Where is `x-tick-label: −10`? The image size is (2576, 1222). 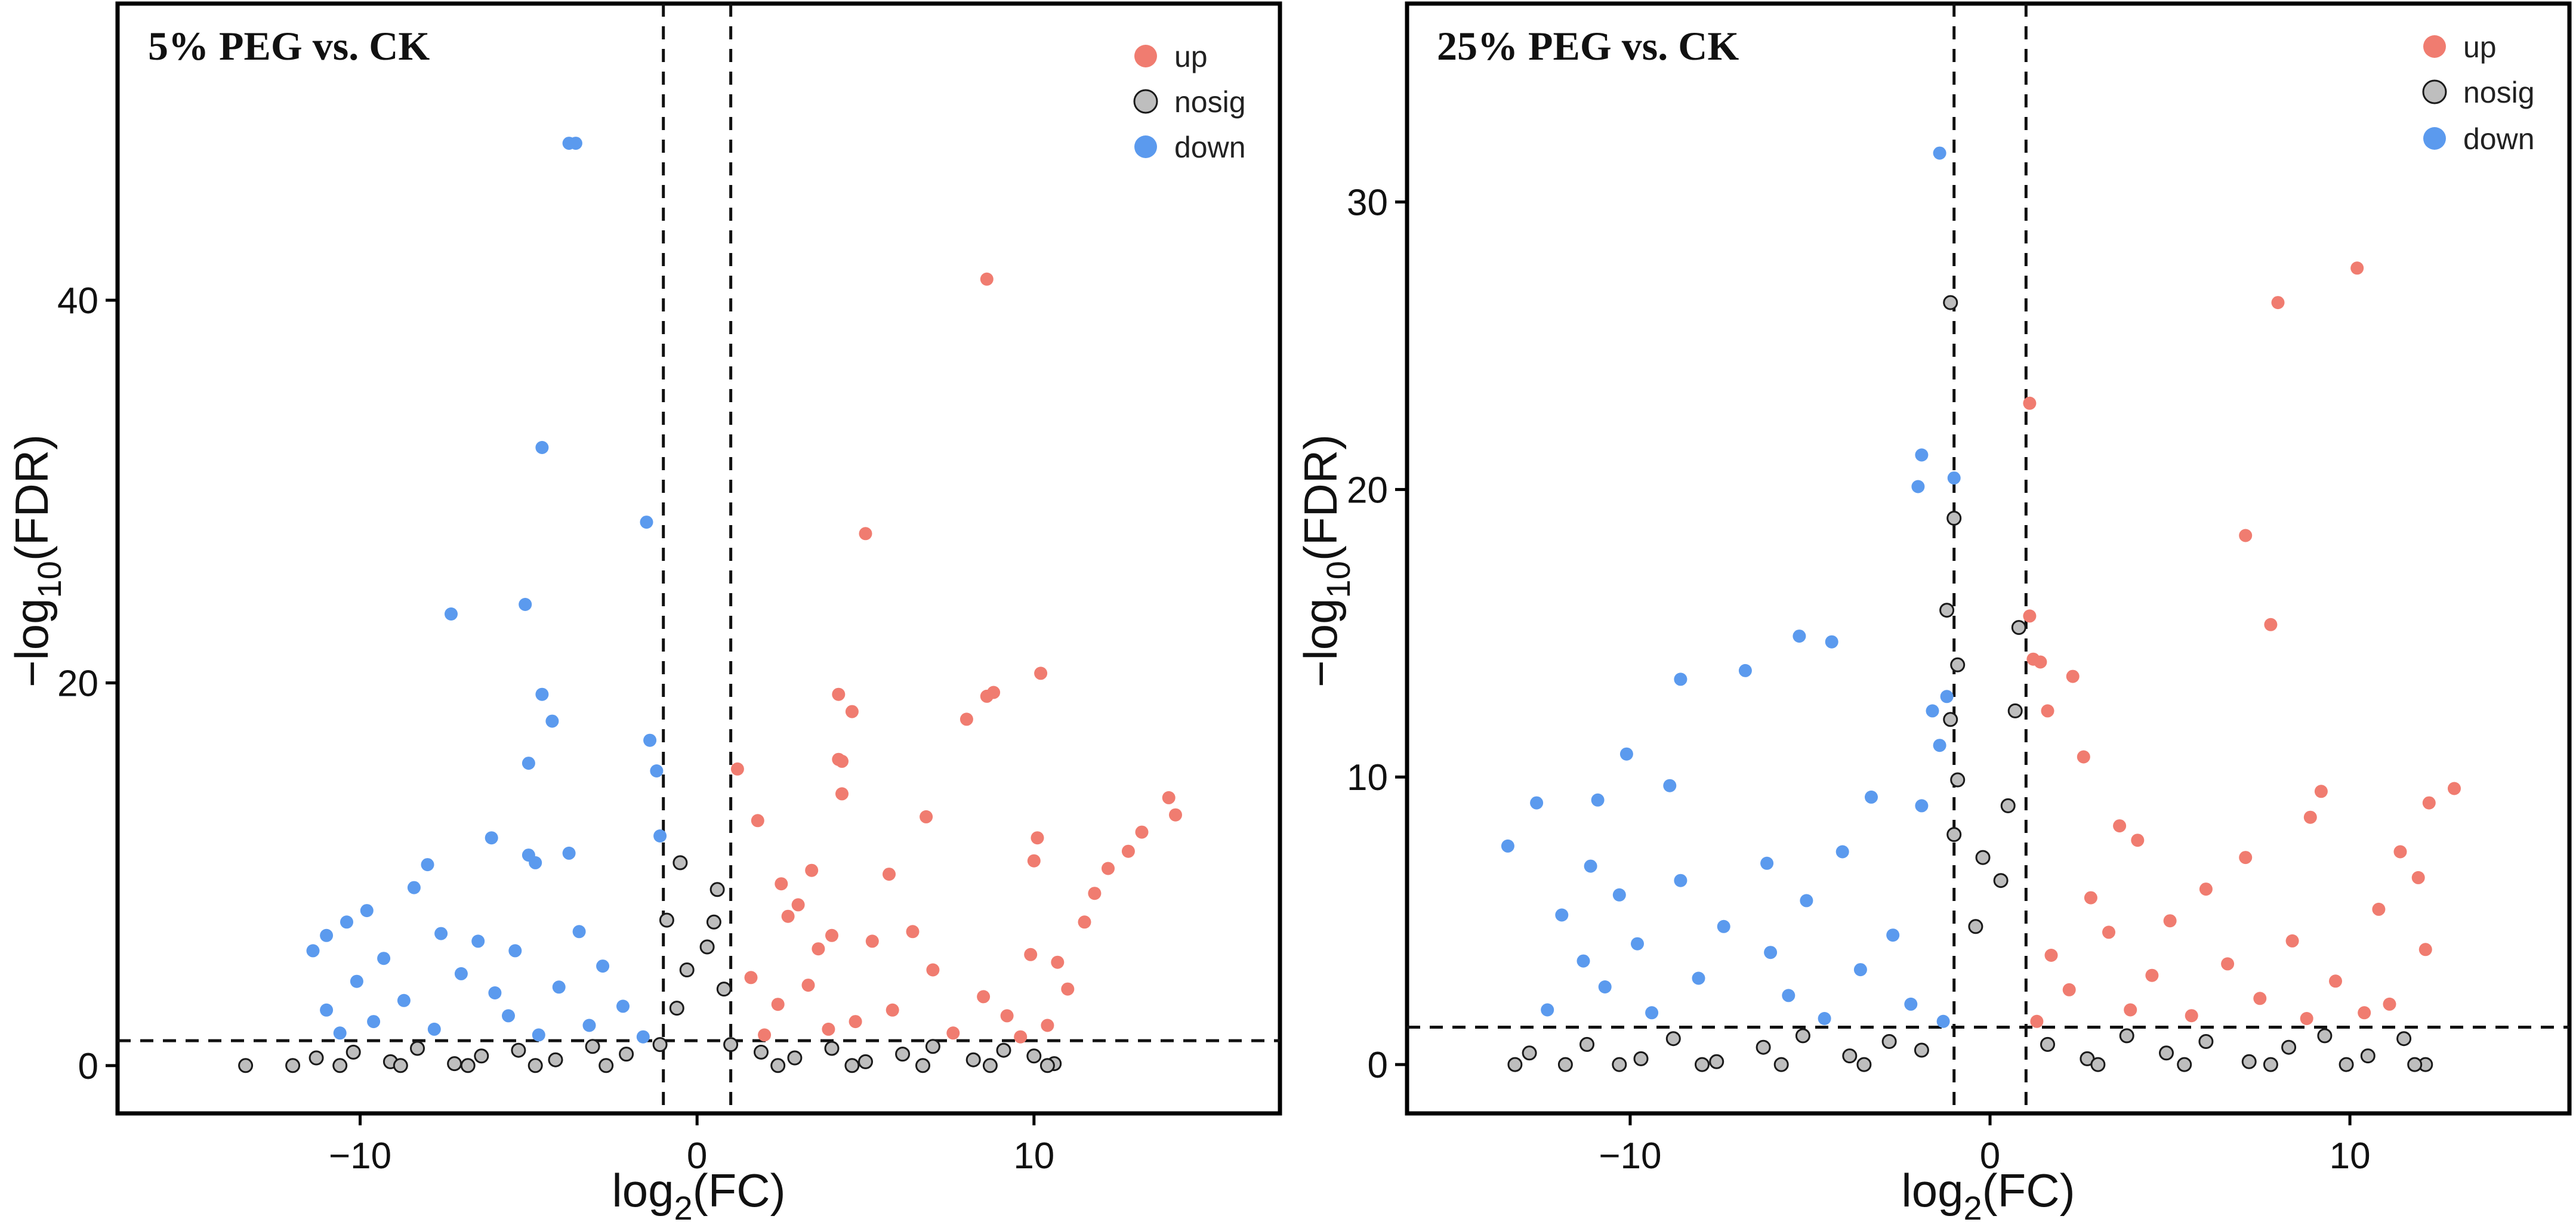
x-tick-label: −10 is located at coordinates (360, 1156).